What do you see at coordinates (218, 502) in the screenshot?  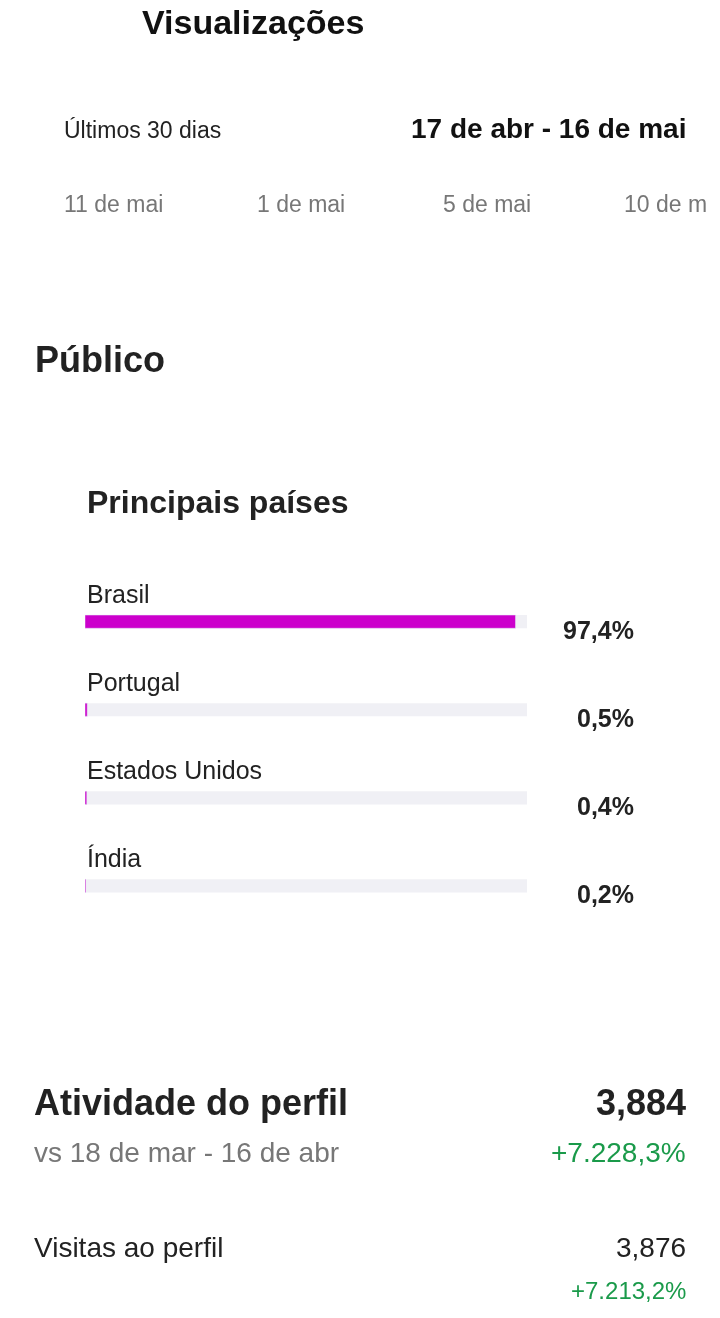 I see `chart-title: Principais países` at bounding box center [218, 502].